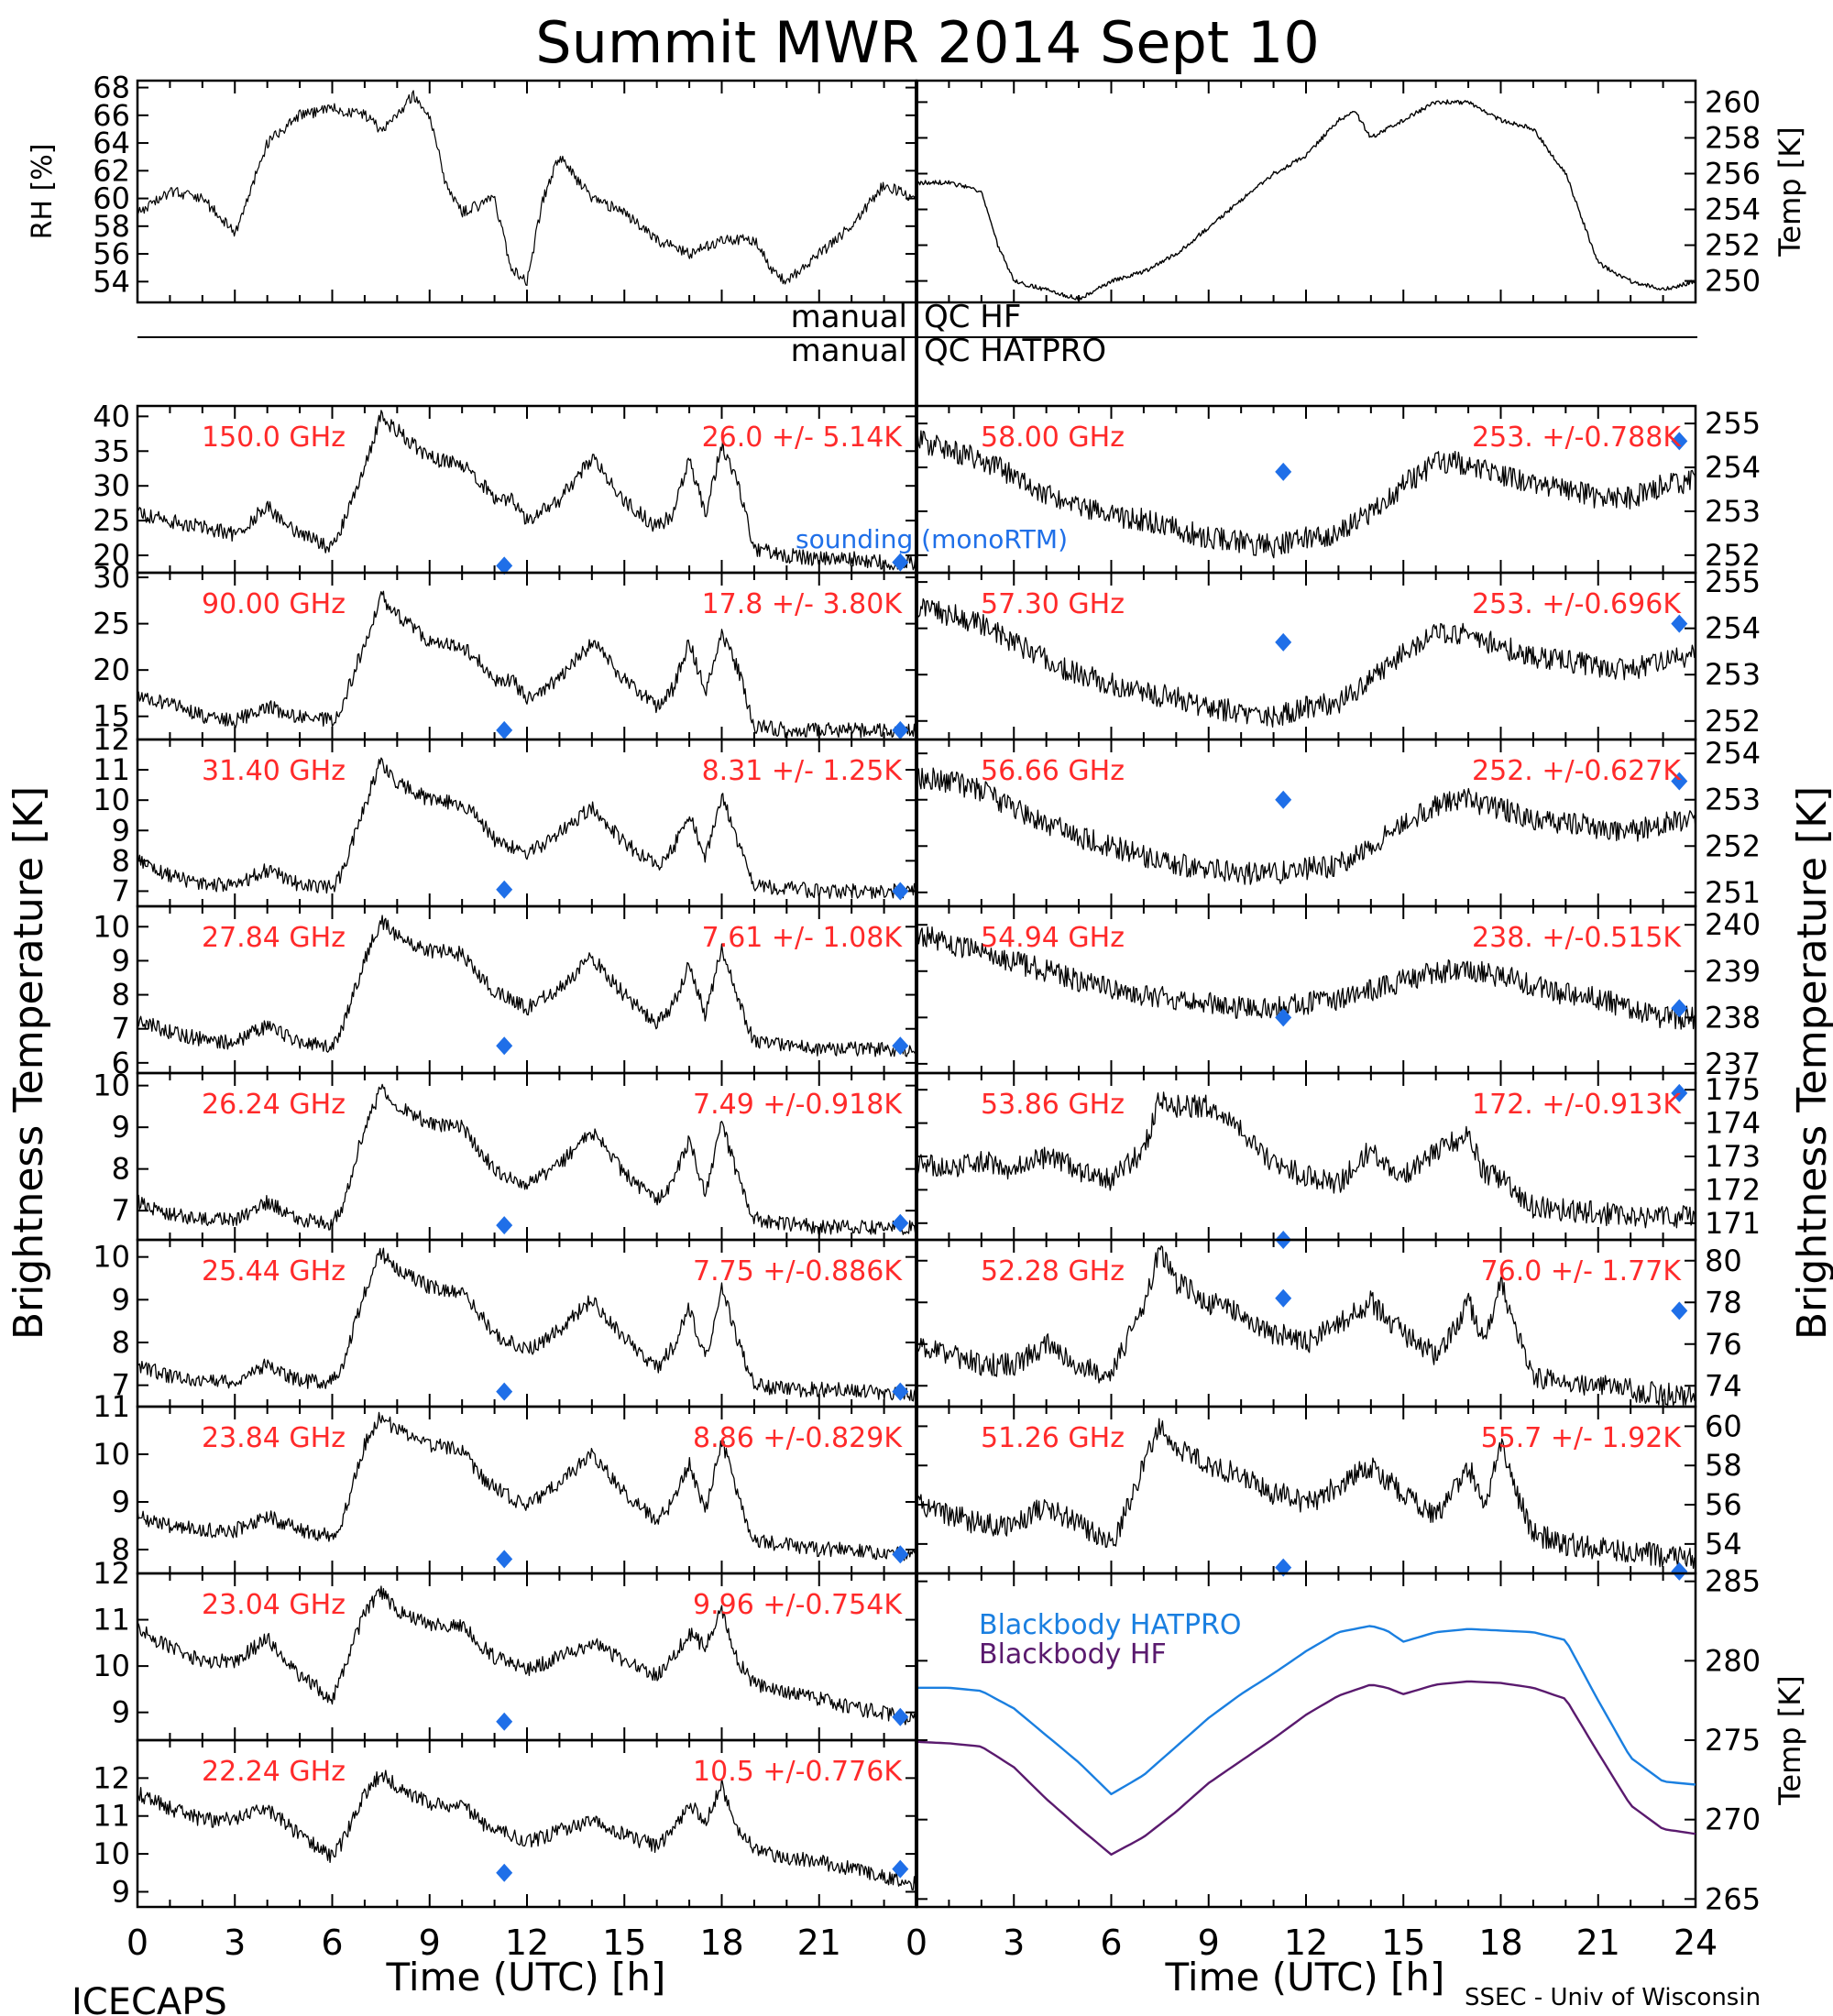 The height and width of the screenshot is (2016, 1833). Describe the element at coordinates (274, 938) in the screenshot. I see `frequency-label: 27.84 GHz` at that location.